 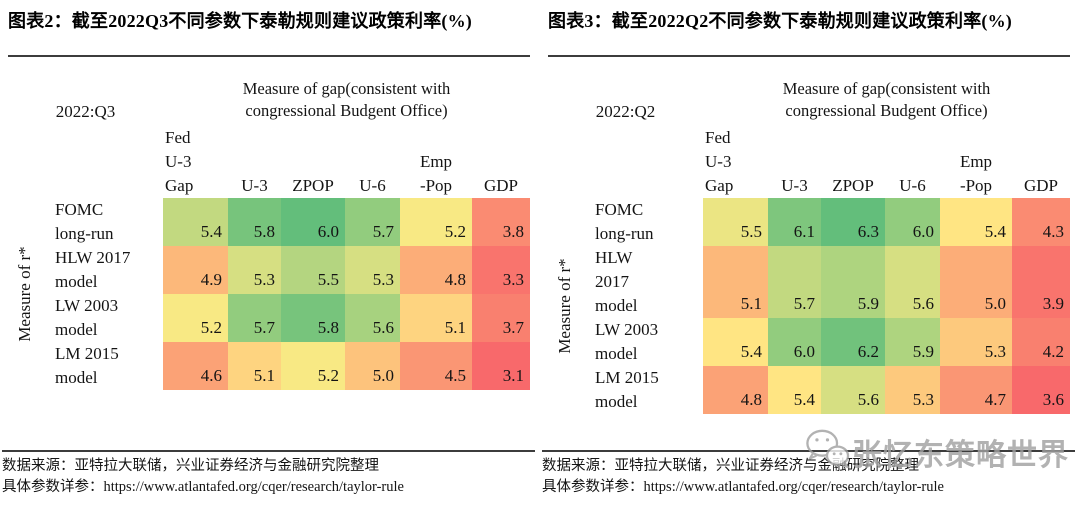 I want to click on heatmap-cell: 4.5, so click(x=436, y=366).